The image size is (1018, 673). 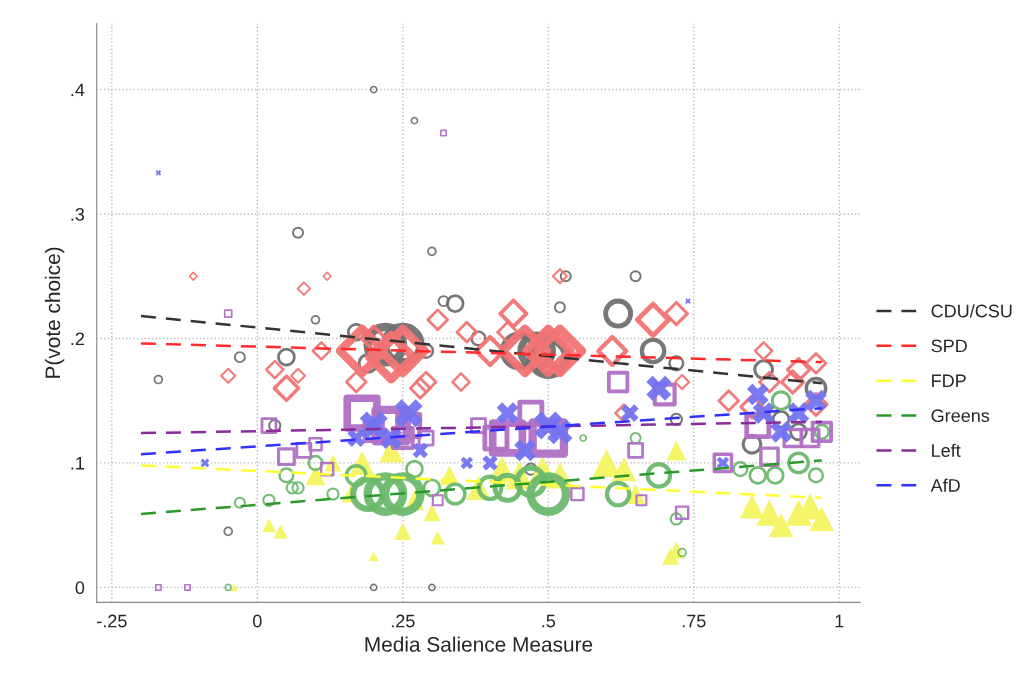 What do you see at coordinates (77, 338) in the screenshot?
I see `y-tick-label: .2` at bounding box center [77, 338].